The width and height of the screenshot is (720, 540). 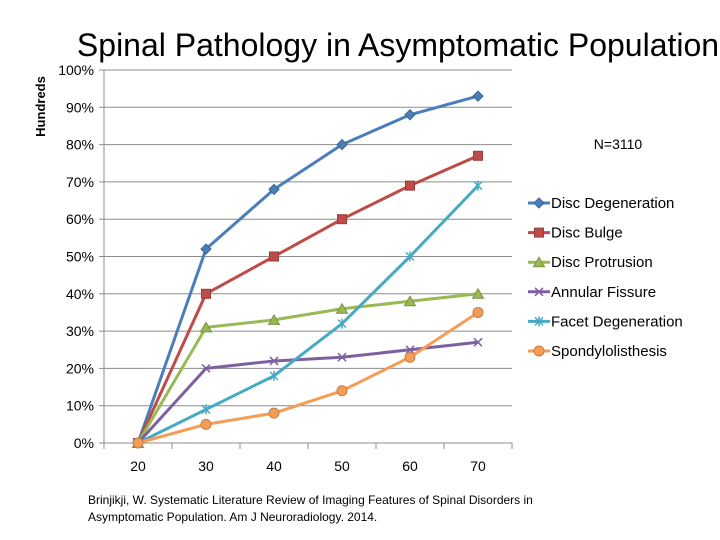 I want to click on x-tick-label: 40, so click(x=274, y=466).